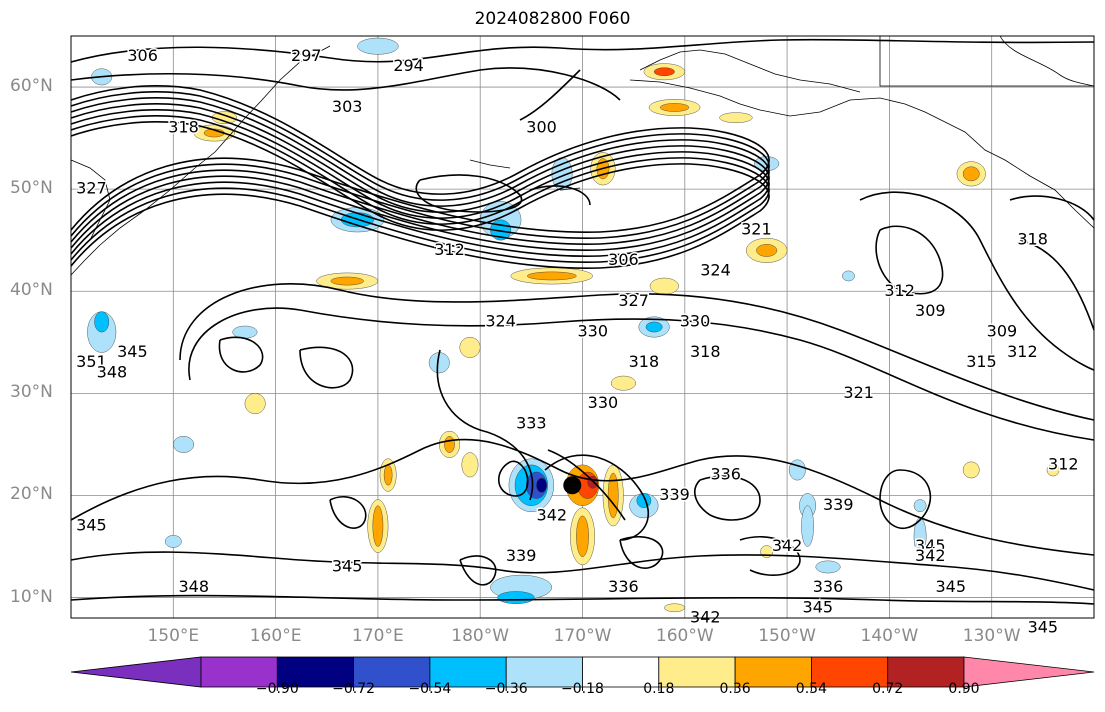 This screenshot has width=1105, height=712. What do you see at coordinates (541, 126) in the screenshot?
I see `contour-label: 300` at bounding box center [541, 126].